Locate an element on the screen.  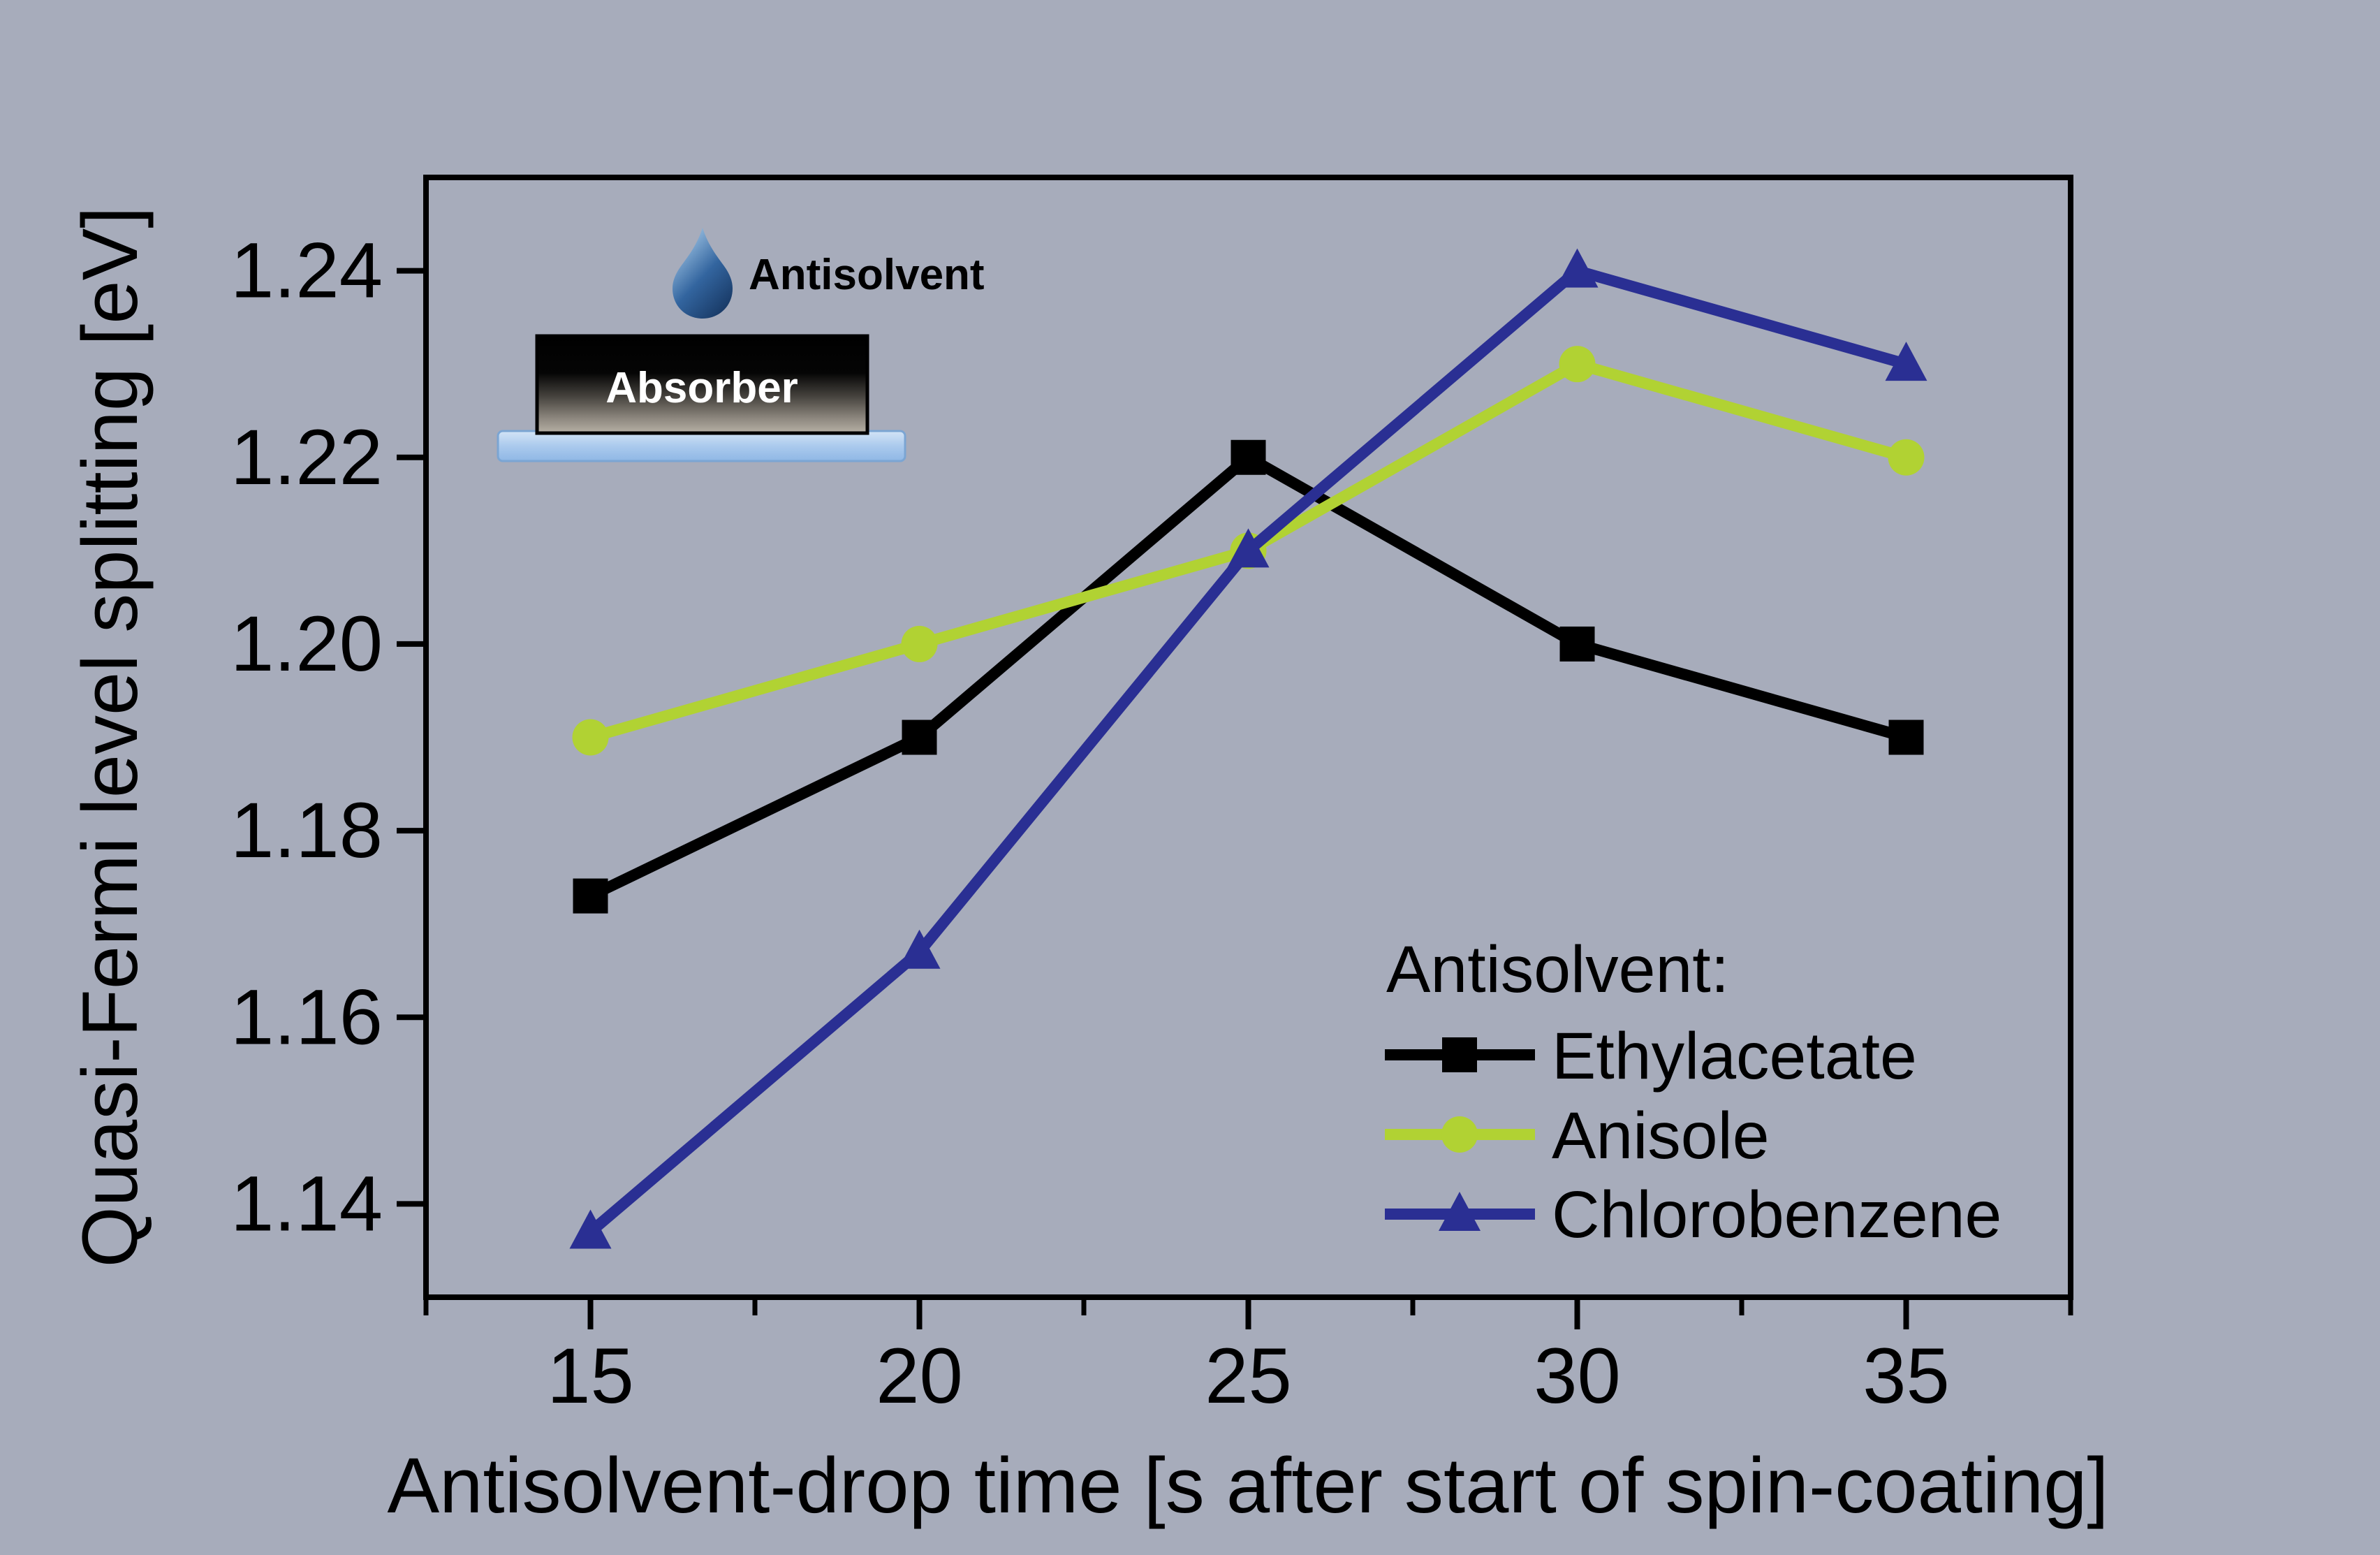
substrate-bar is located at coordinates (702, 446).